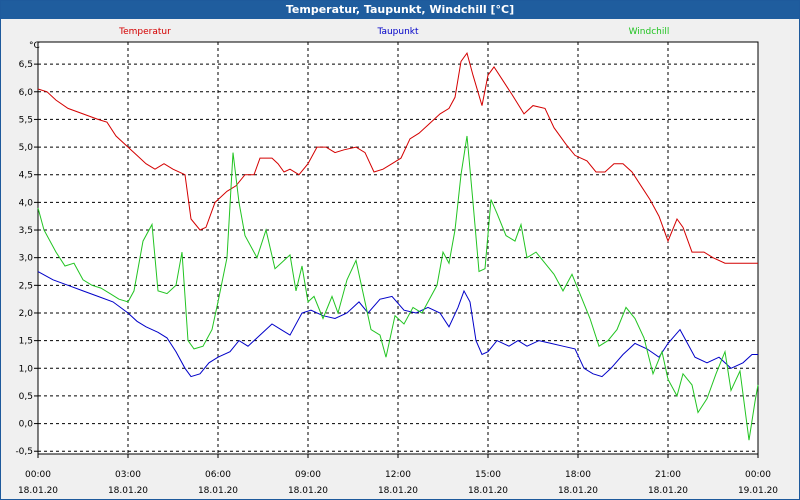 The height and width of the screenshot is (500, 800). Describe the element at coordinates (26, 93) in the screenshot. I see `y-tick-label: 6,0` at that location.